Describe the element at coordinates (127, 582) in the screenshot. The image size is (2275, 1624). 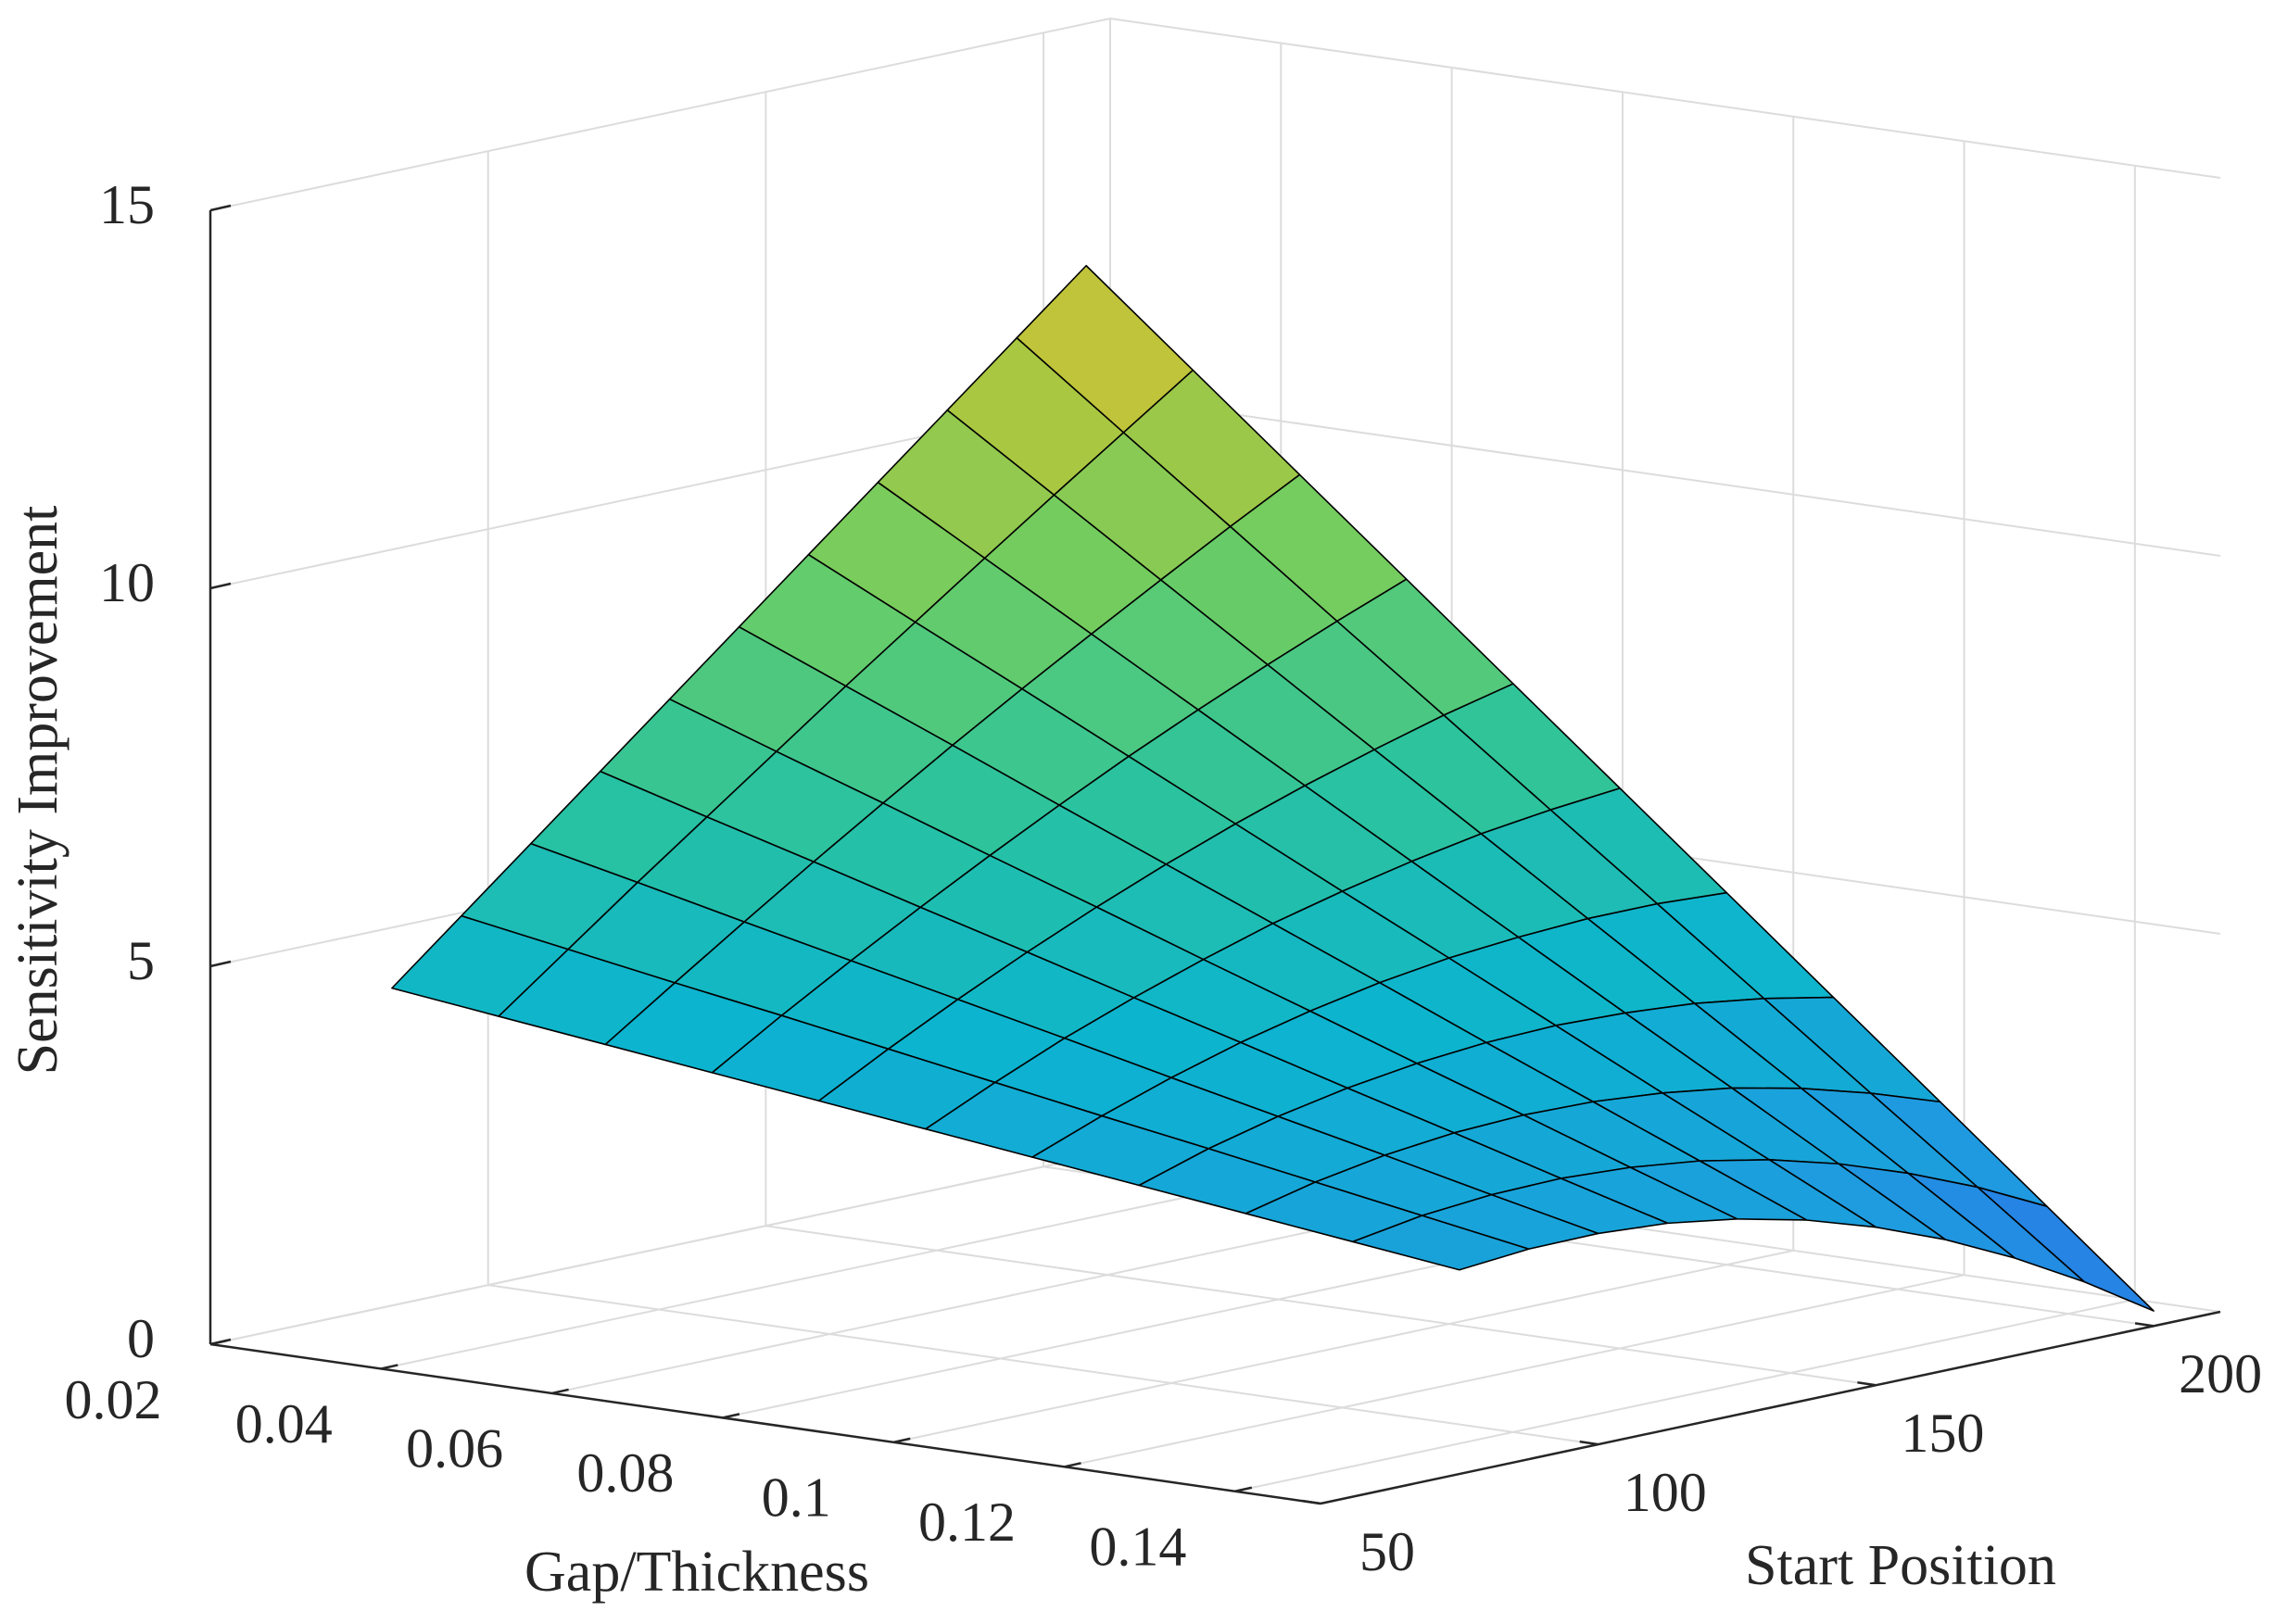
I see `z-tick-label: 10` at that location.